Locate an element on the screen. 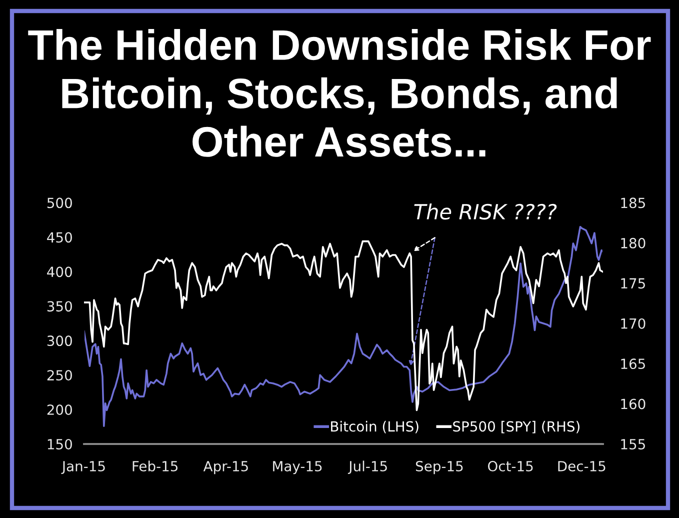  y2-tick-label: 165 is located at coordinates (633, 364).